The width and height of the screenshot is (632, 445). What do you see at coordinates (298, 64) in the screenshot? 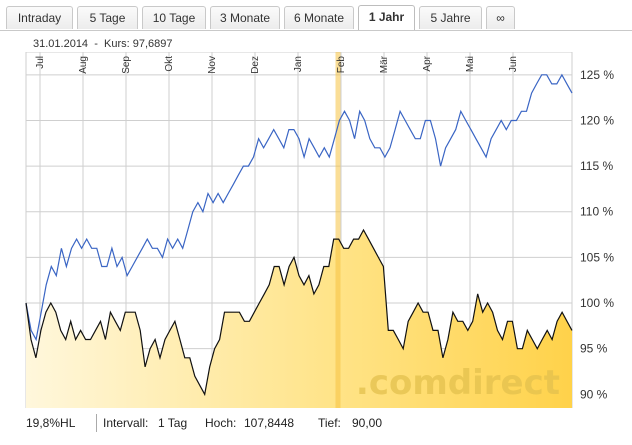
I see `x-tick-label: Jan` at bounding box center [298, 64].